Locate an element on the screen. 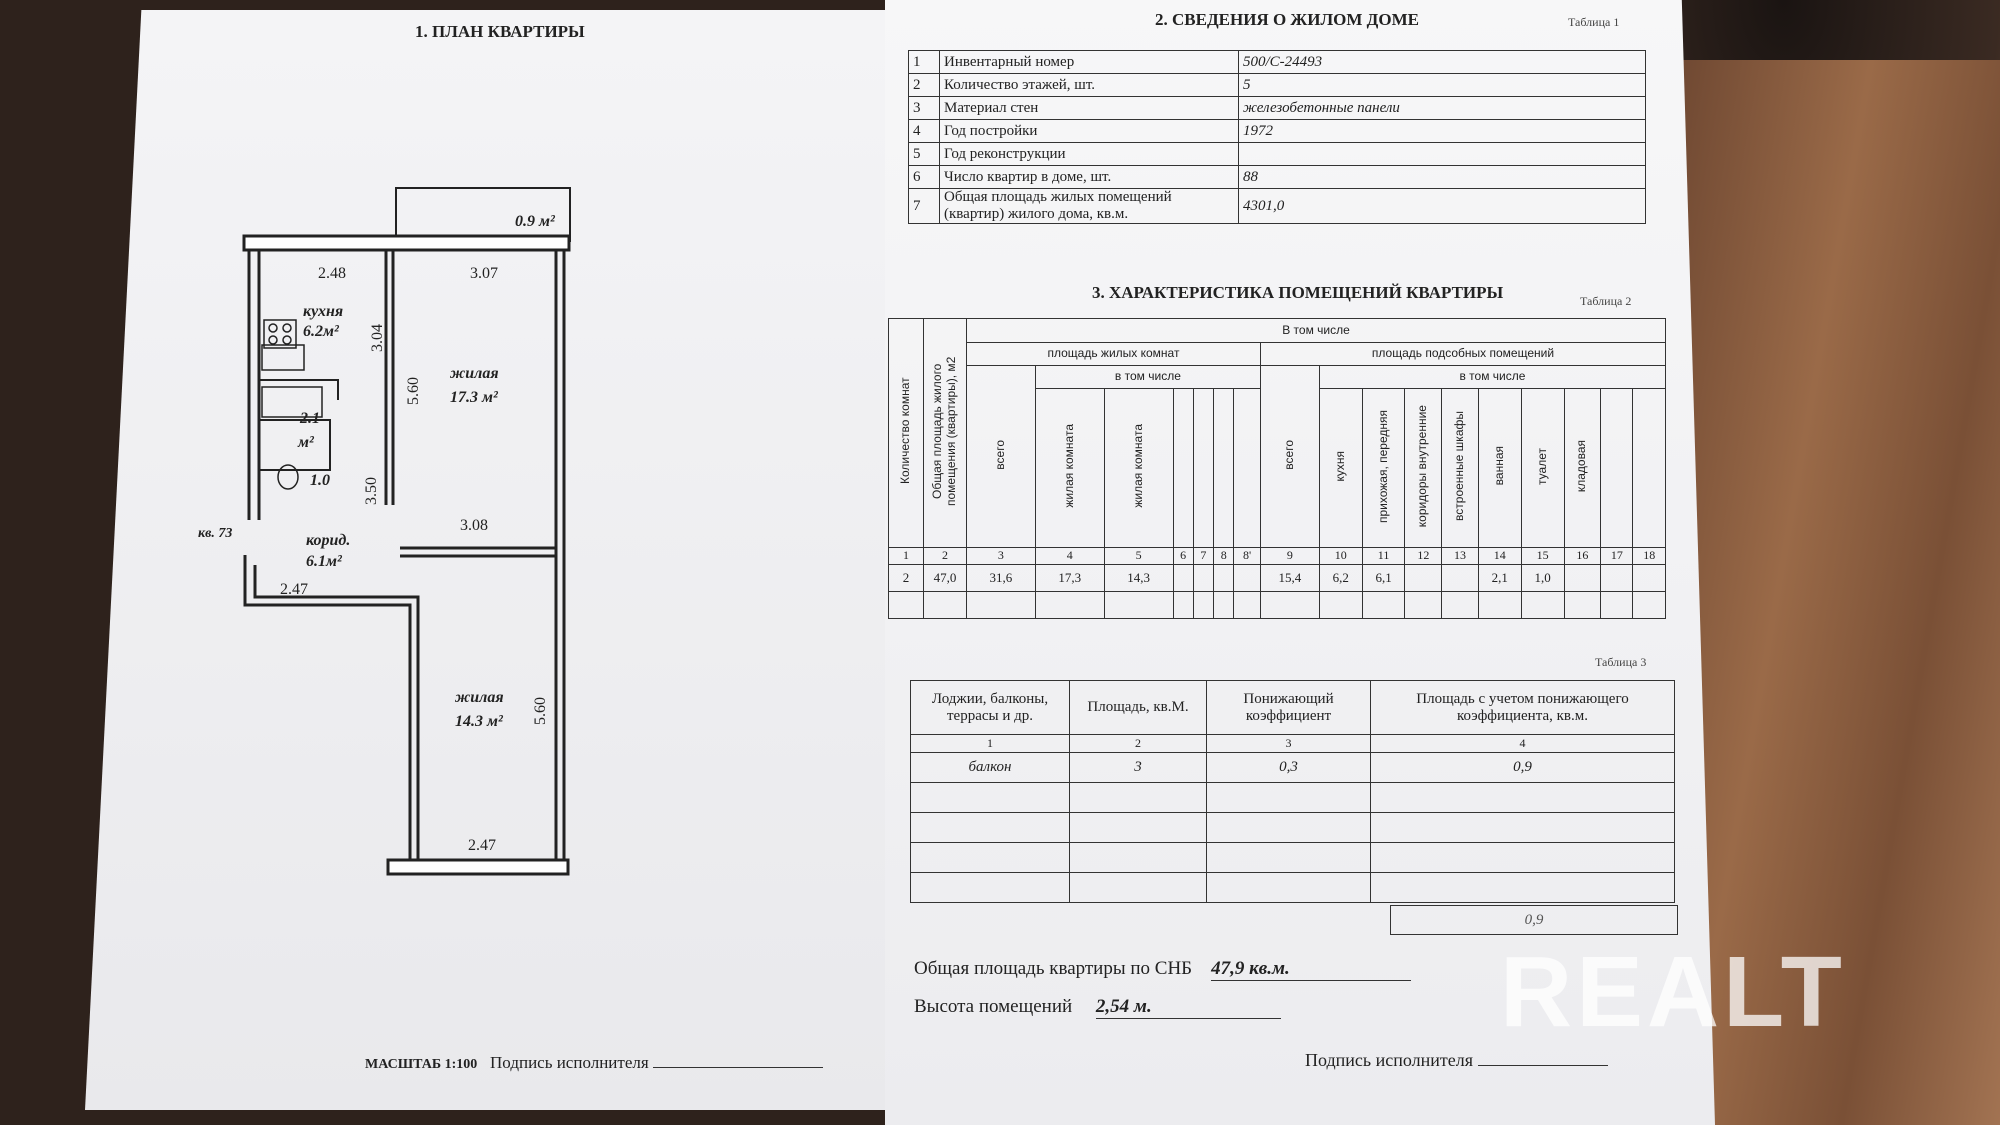 The width and height of the screenshot is (2000, 1125). row-number: 7 is located at coordinates (924, 206).